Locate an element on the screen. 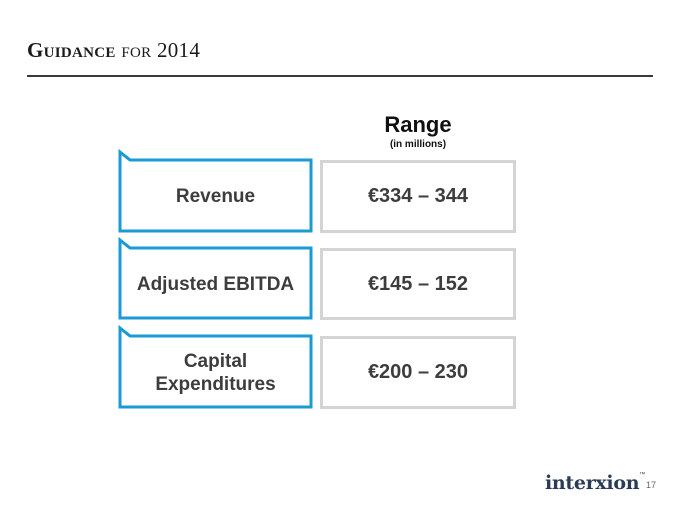 Image resolution: width=680 pixels, height=510 pixels. guidance-label-ebitda: Adjusted EBITDA is located at coordinates (215, 278).